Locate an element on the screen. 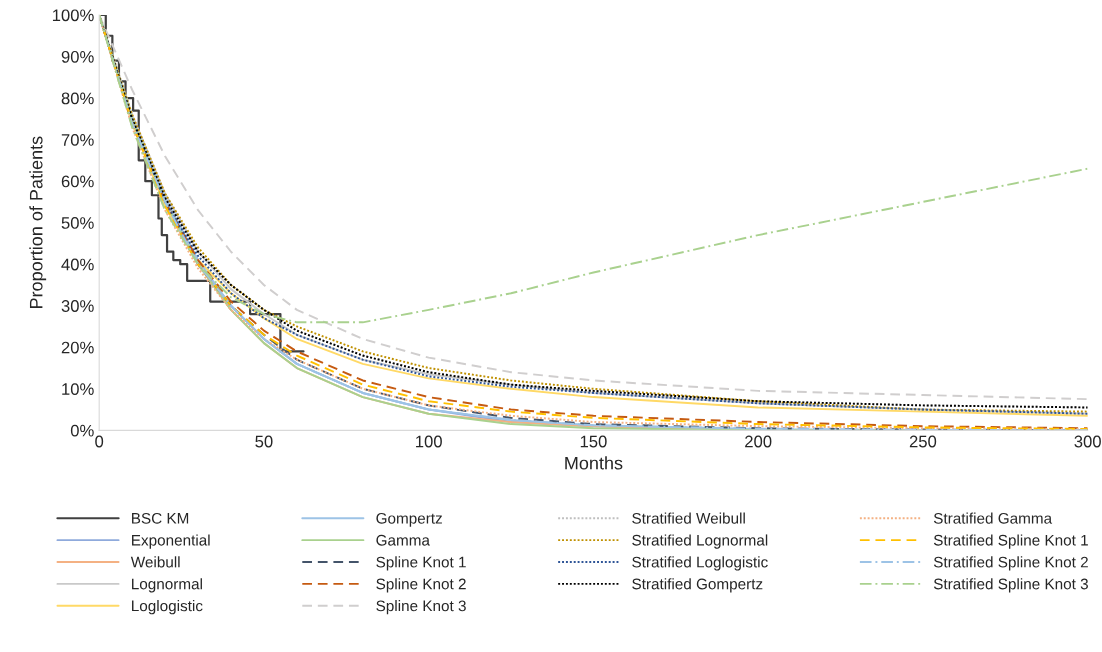 The width and height of the screenshot is (1102, 652). y-tick-label: 80% is located at coordinates (77, 98).